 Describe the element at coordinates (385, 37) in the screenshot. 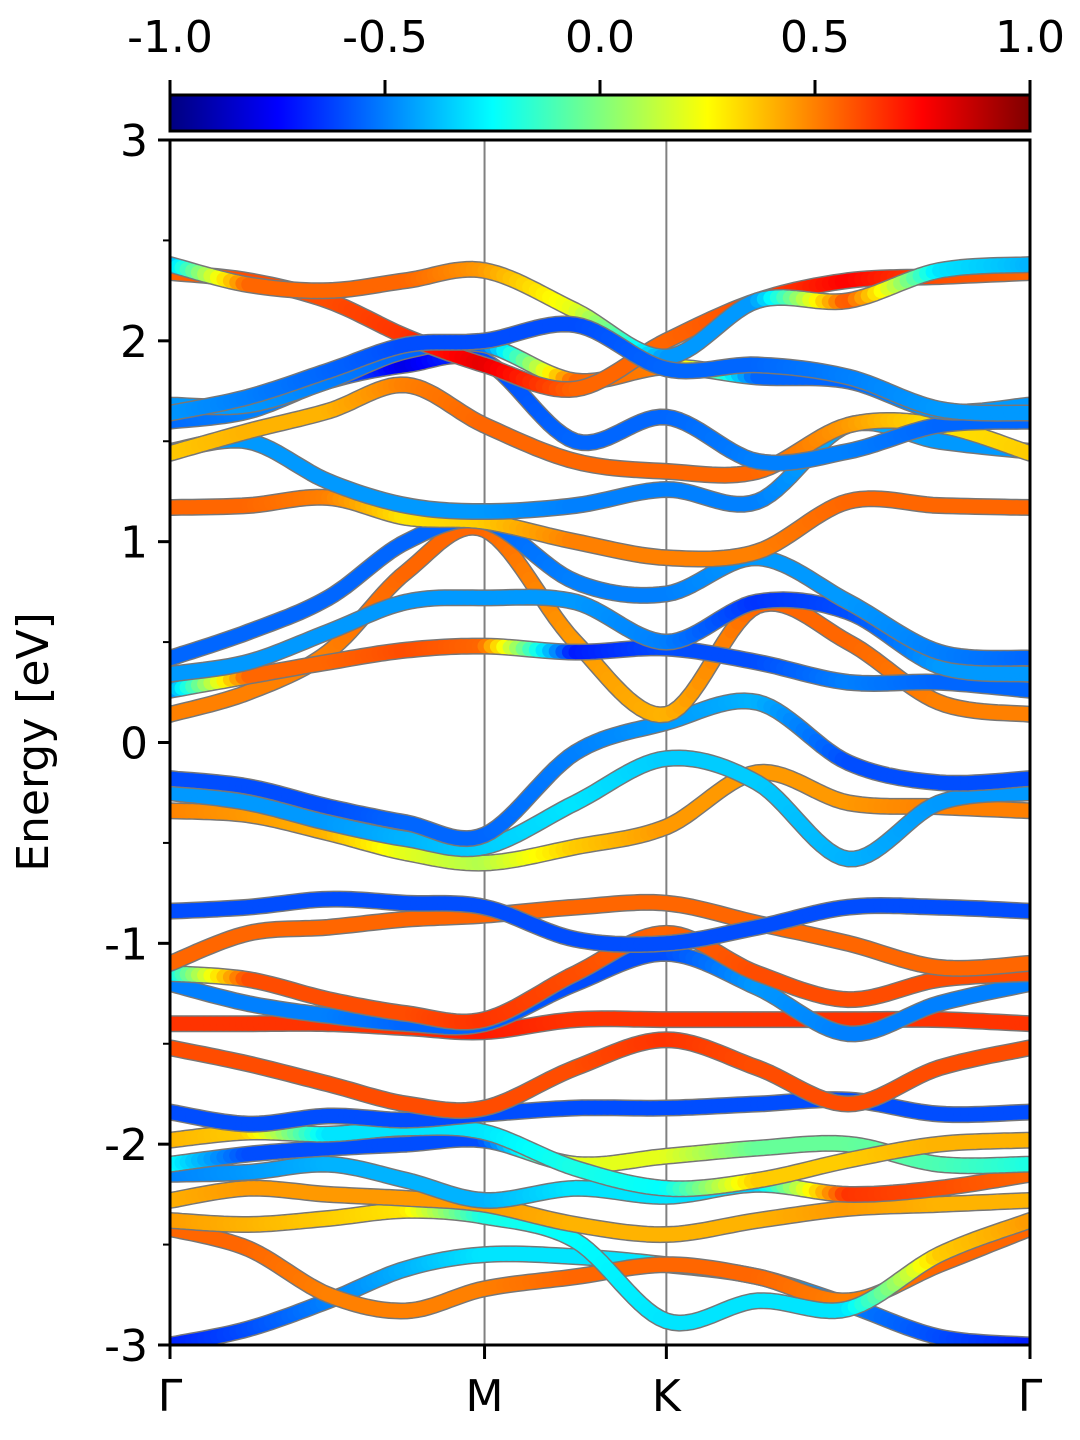

I see `colorbar-tick-label: -0.5` at that location.